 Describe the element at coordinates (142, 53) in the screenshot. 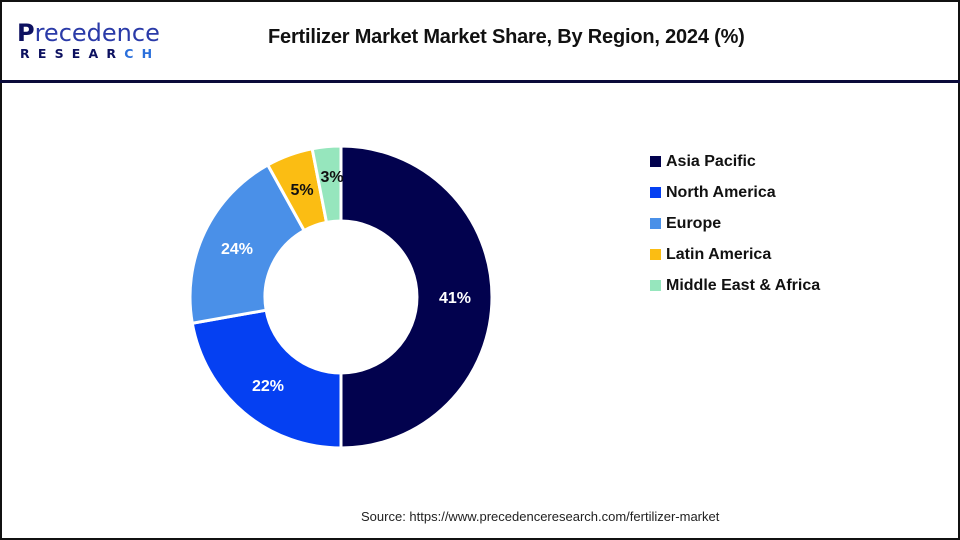

I see `logo-subtitle-accent: CH` at that location.